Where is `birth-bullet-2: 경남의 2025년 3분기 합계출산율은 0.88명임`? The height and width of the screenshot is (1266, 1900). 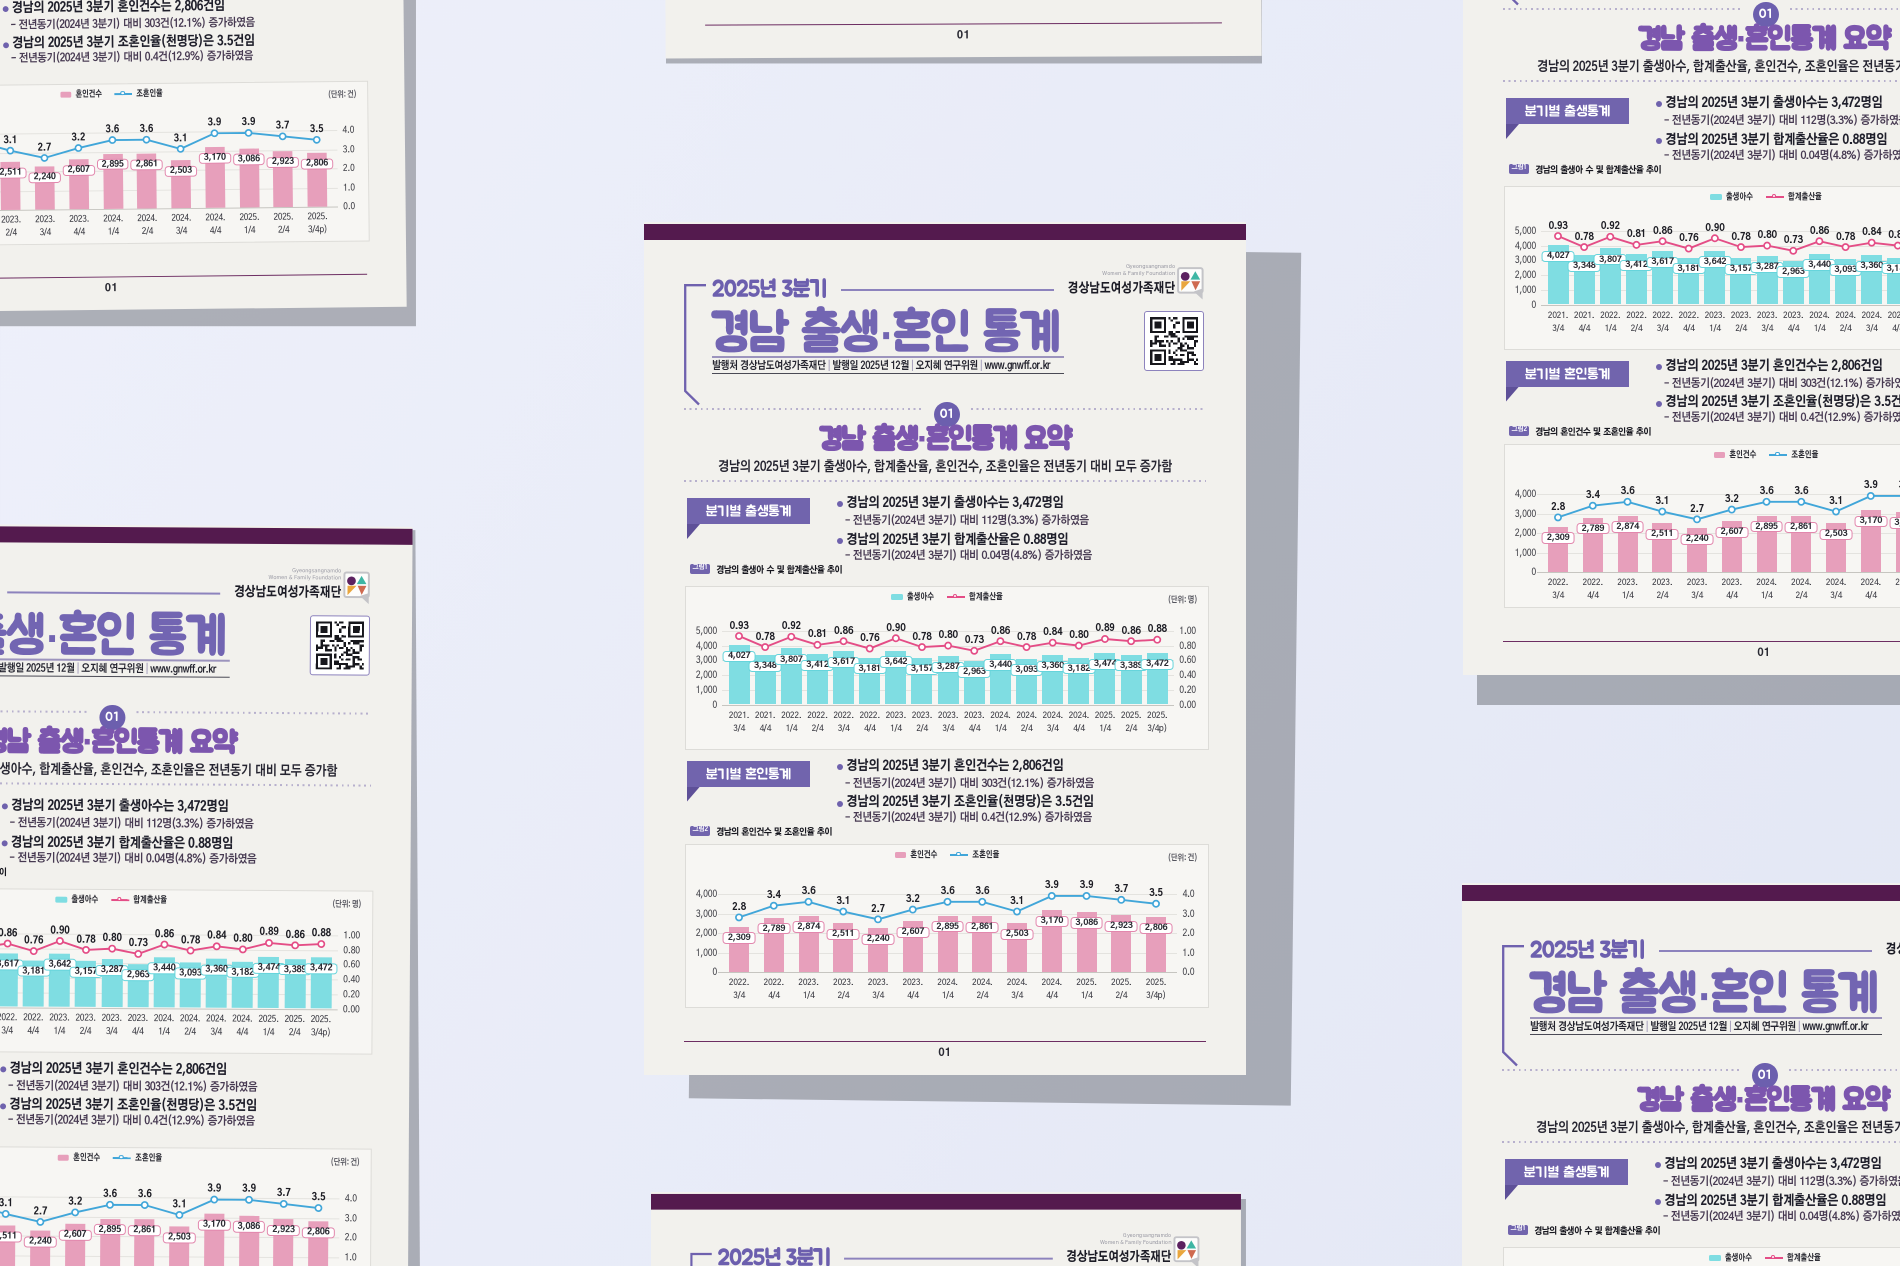
birth-bullet-2: 경남의 2025년 3분기 합계출산율은 0.88명임 is located at coordinates (121, 843).